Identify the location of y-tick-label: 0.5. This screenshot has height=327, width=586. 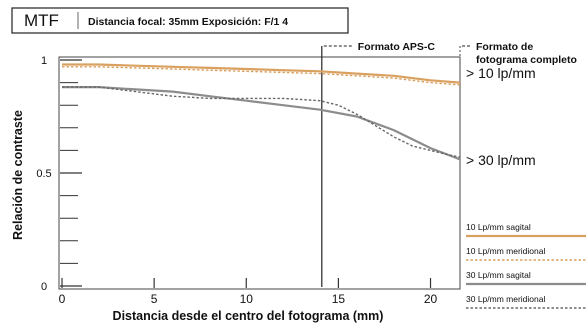
(43, 174).